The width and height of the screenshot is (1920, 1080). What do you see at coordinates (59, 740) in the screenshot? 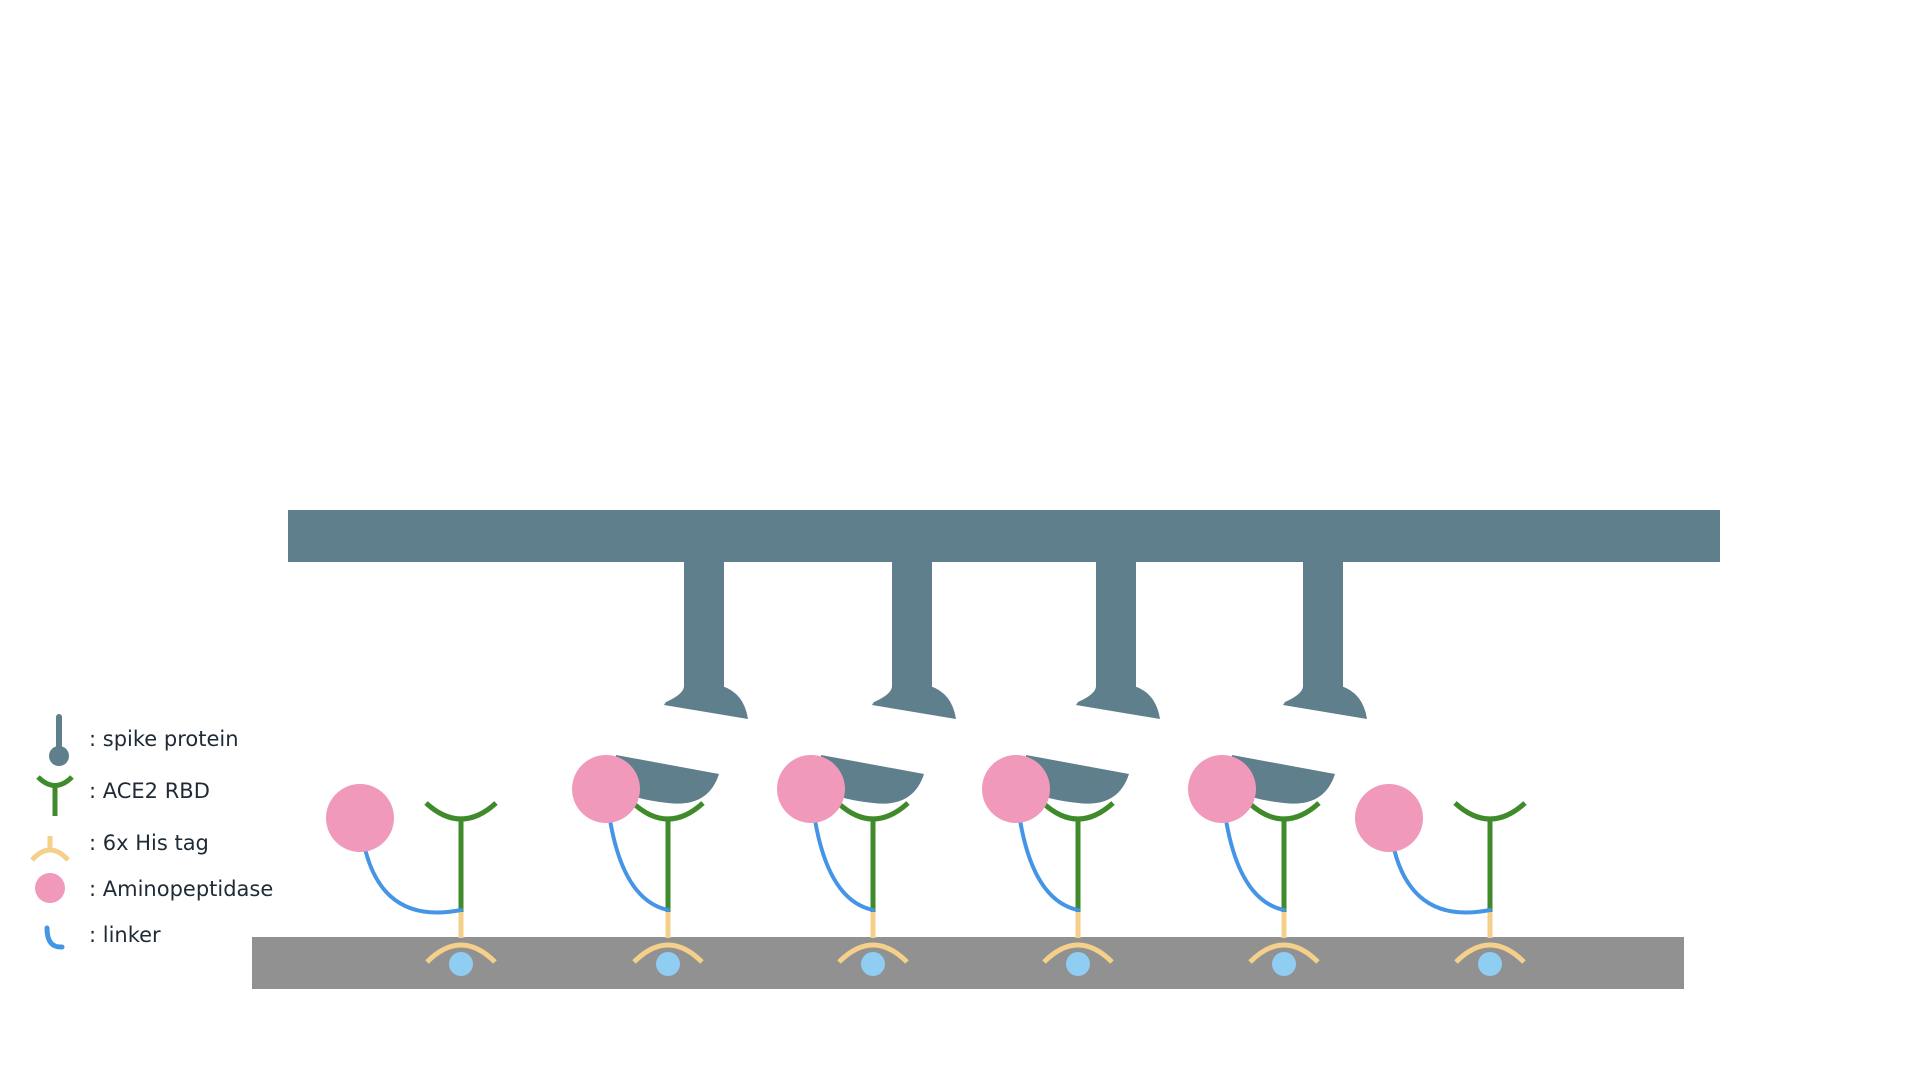
I see `spike-protein-icon` at bounding box center [59, 740].